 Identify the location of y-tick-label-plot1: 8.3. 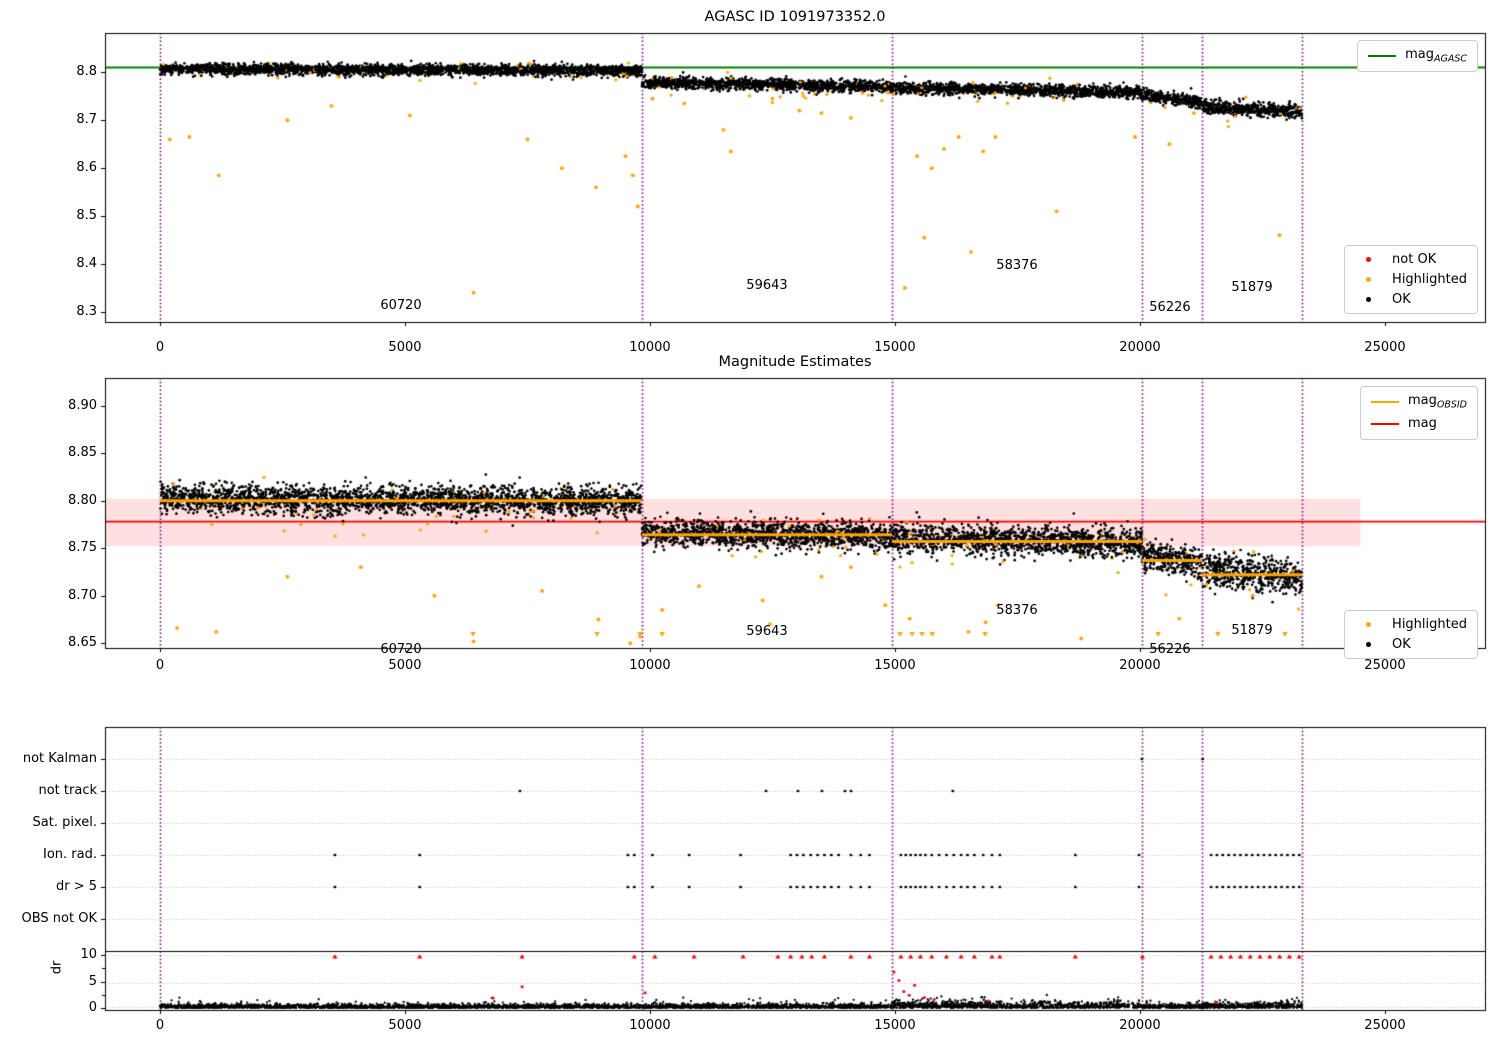
(86, 311).